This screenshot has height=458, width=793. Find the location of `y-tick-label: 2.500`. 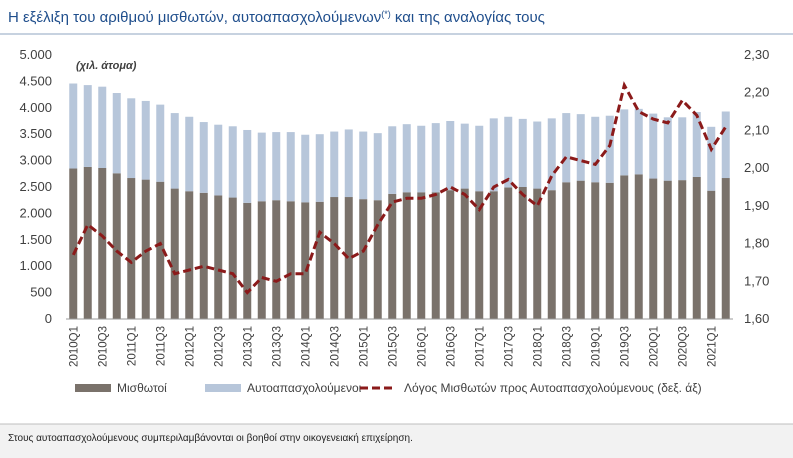

y-tick-label: 2.500 is located at coordinates (35, 186).